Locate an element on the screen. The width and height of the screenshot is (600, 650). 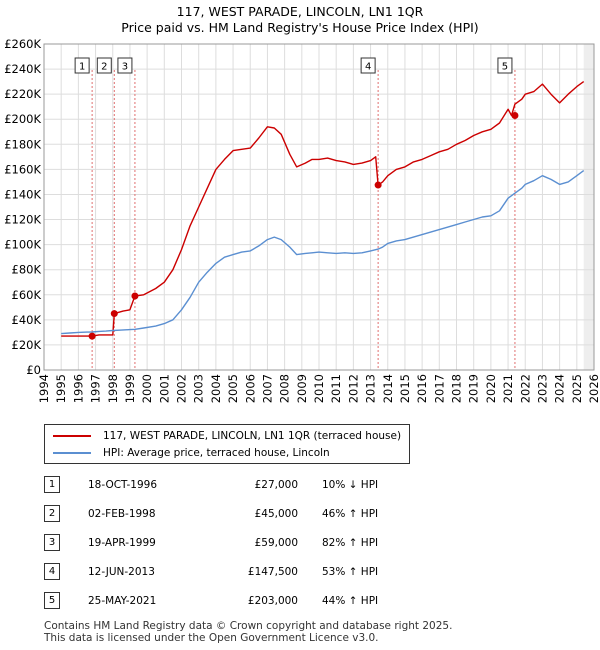
x-tick-label: 2001 is located at coordinates (164, 388).